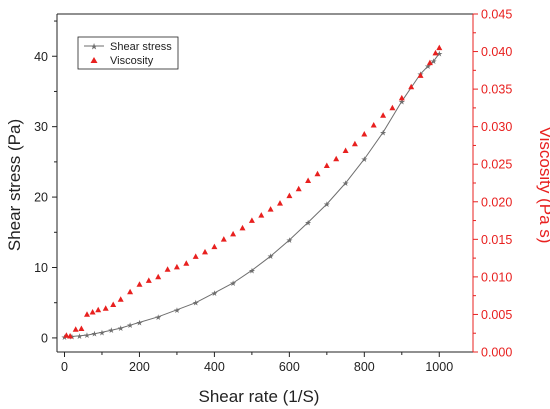 Image resolution: width=550 pixels, height=409 pixels. I want to click on legend: ★ Shear stress Viscosity, so click(128, 53).